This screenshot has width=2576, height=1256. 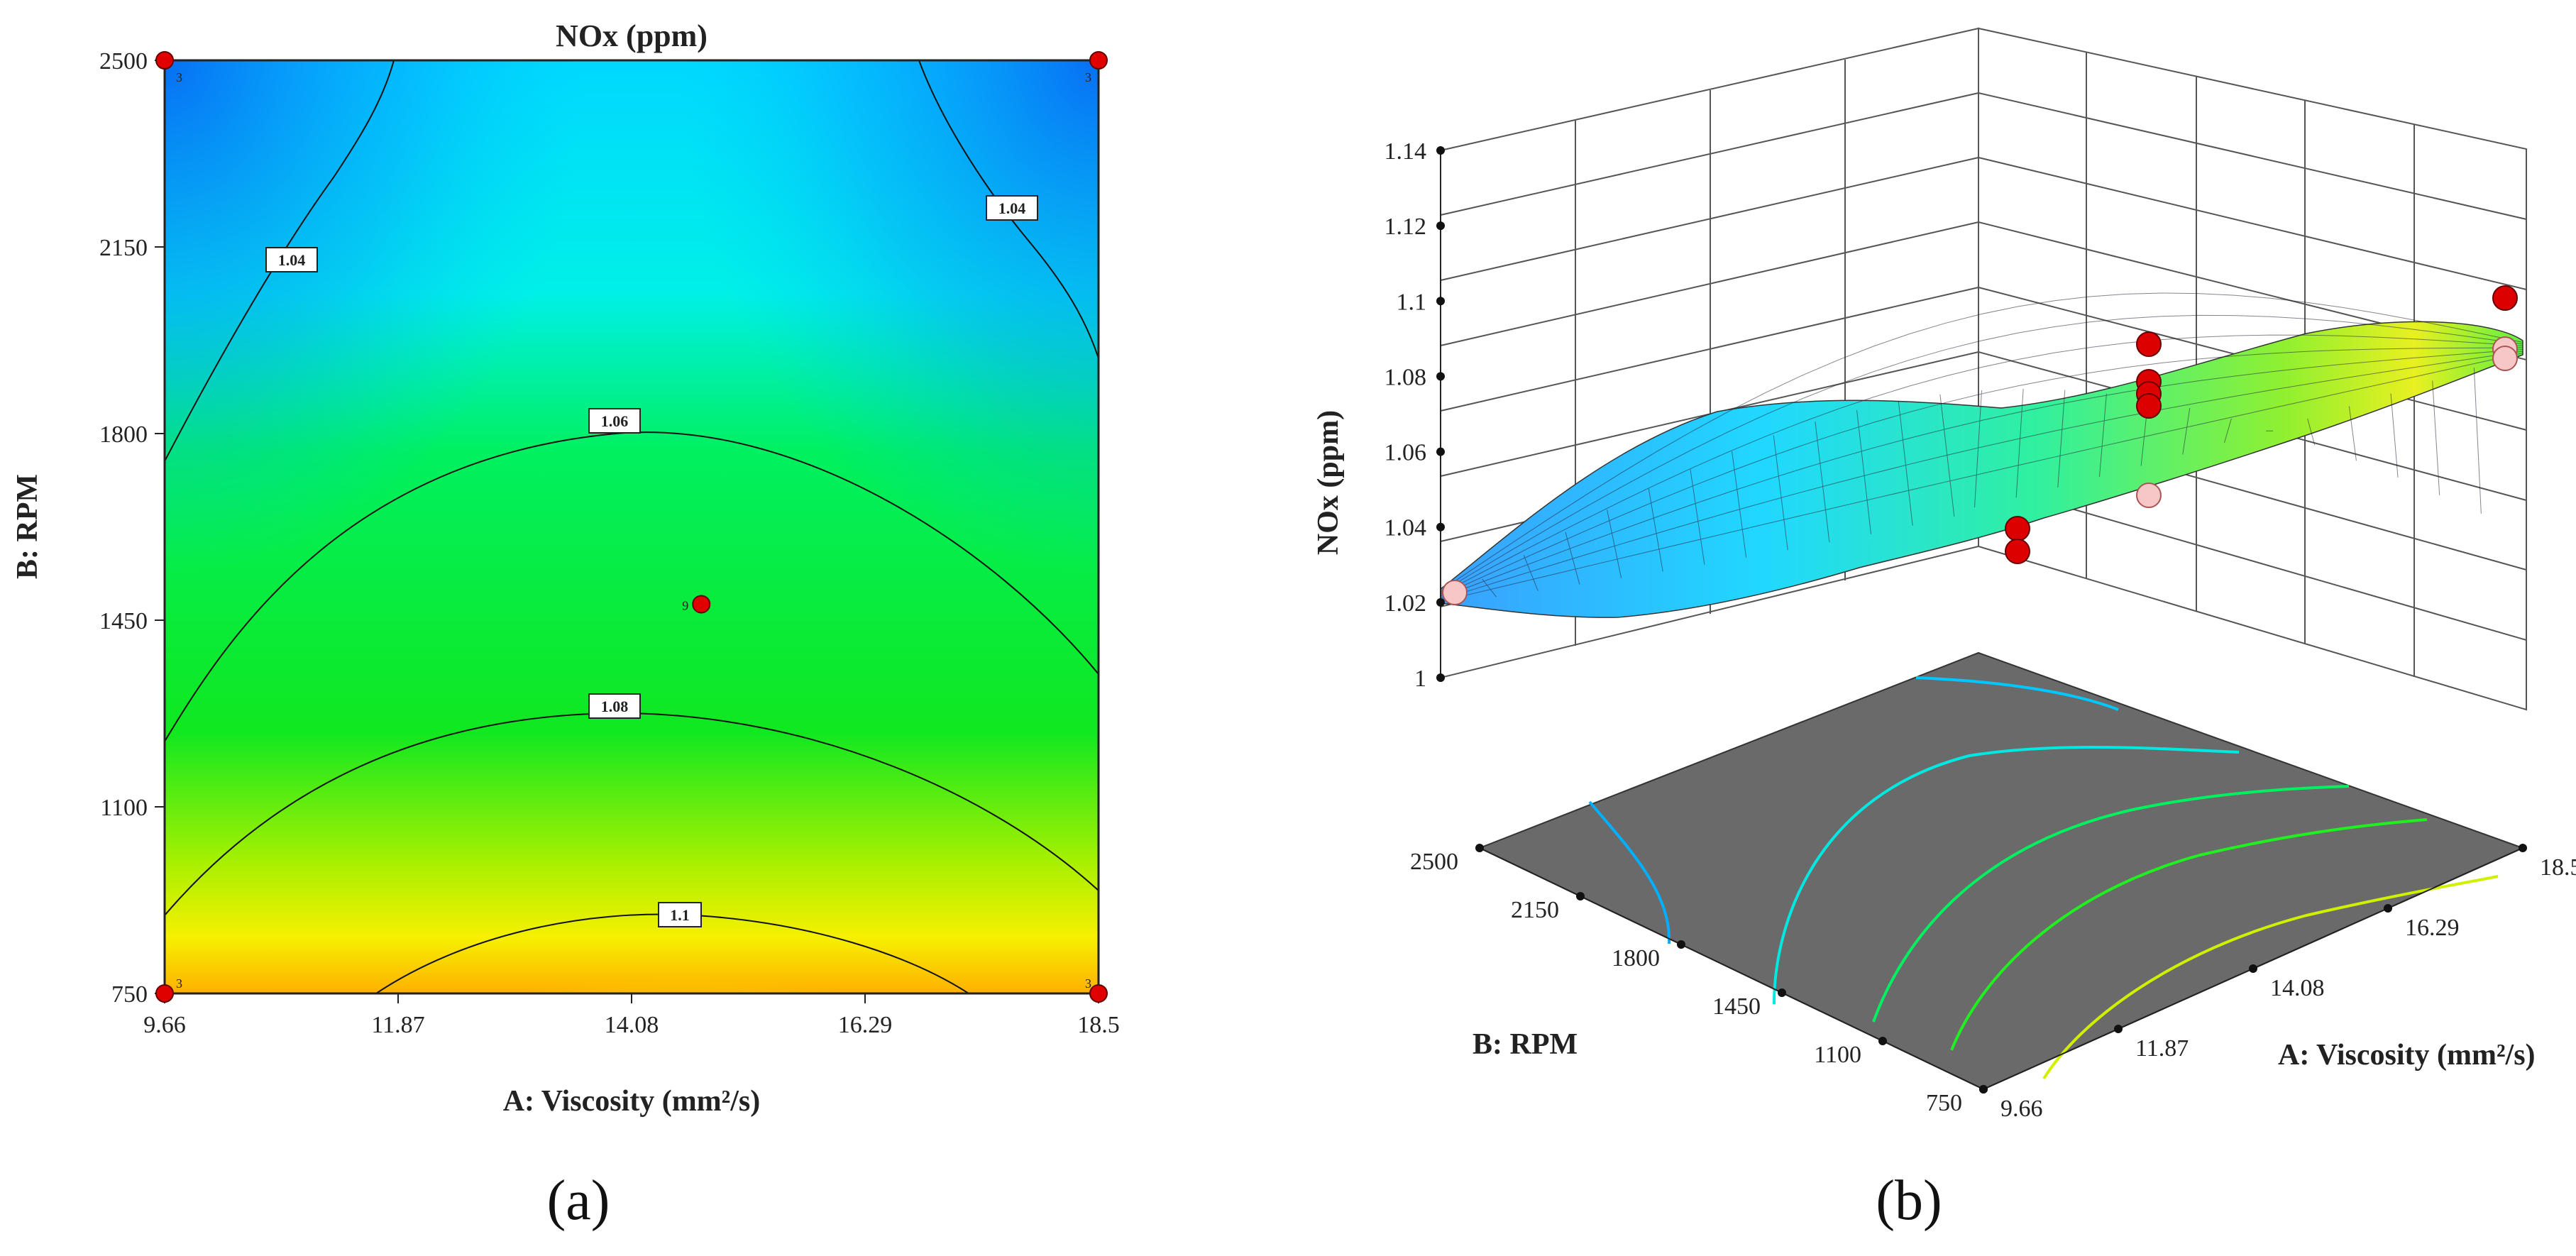 I want to click on y-tick-label: 1450, so click(x=123, y=621).